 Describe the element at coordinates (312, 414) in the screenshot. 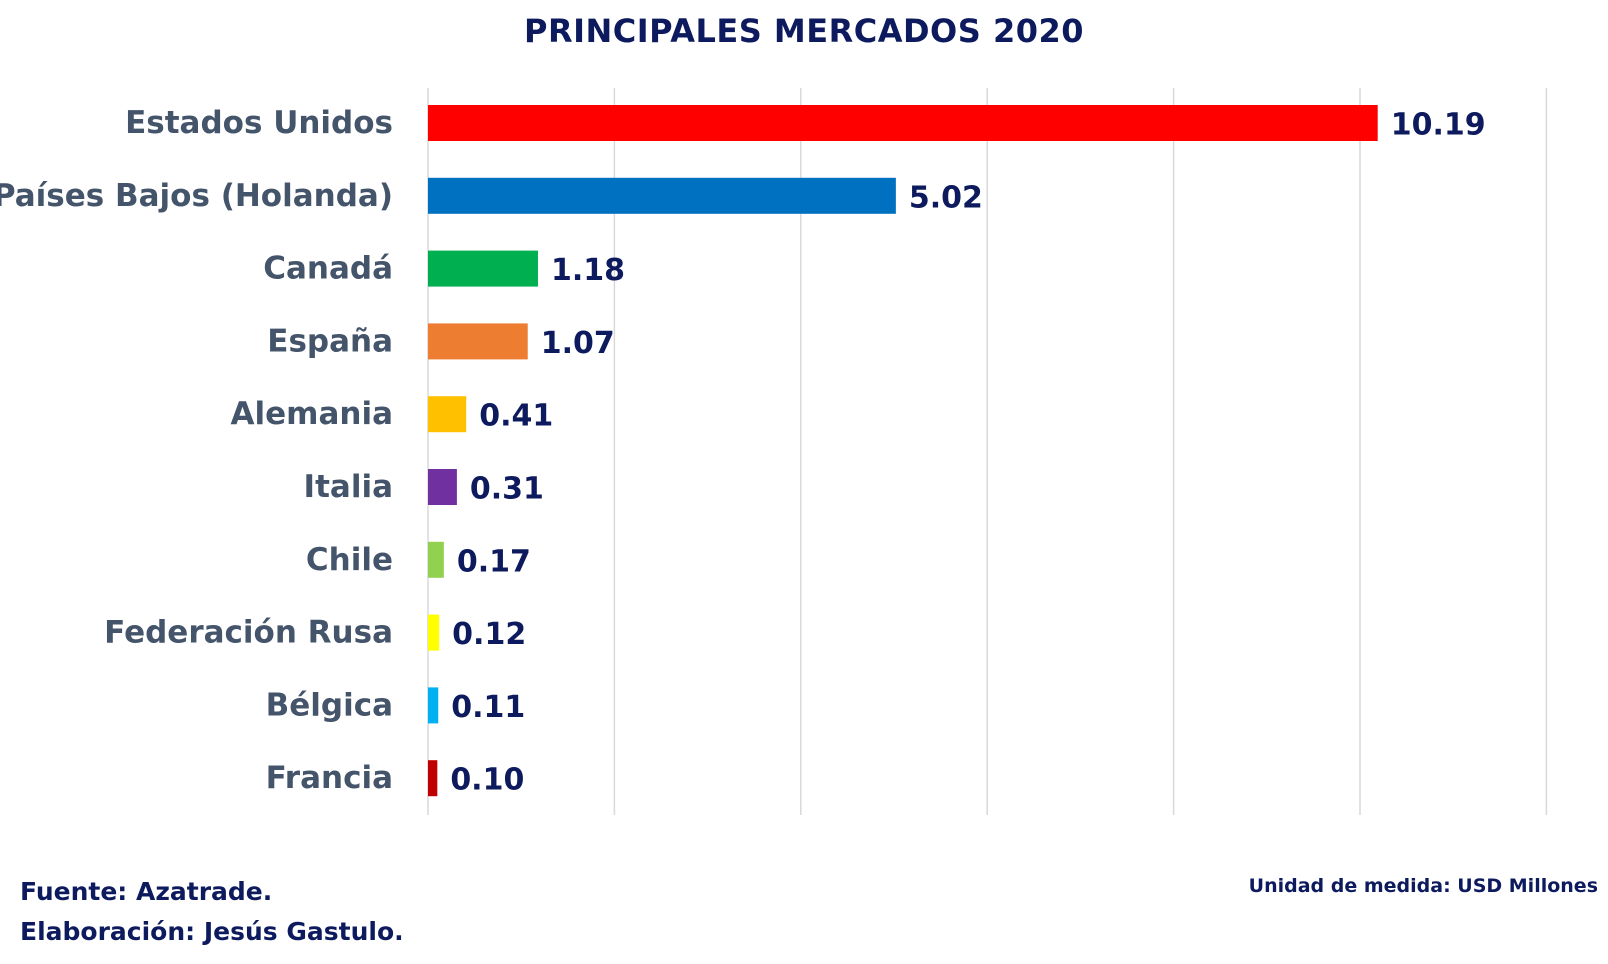

I see `category-label: Alemania` at that location.